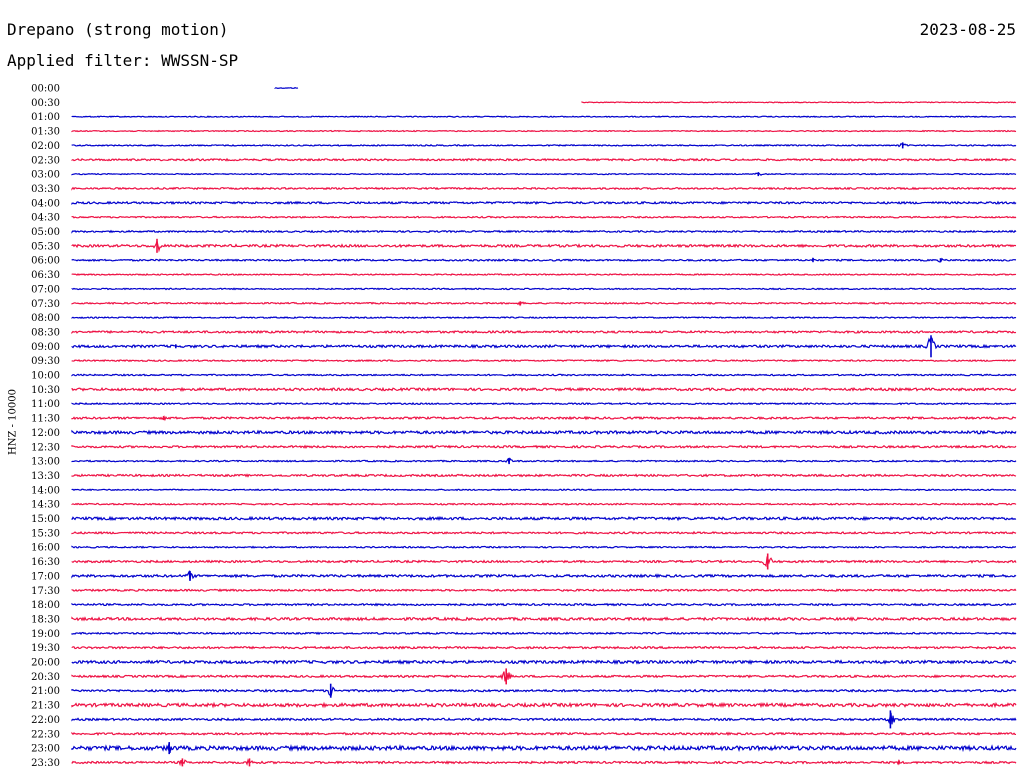  Describe the element at coordinates (123, 60) in the screenshot. I see `filter-label: Applied filter: WWSSN-SP` at that location.